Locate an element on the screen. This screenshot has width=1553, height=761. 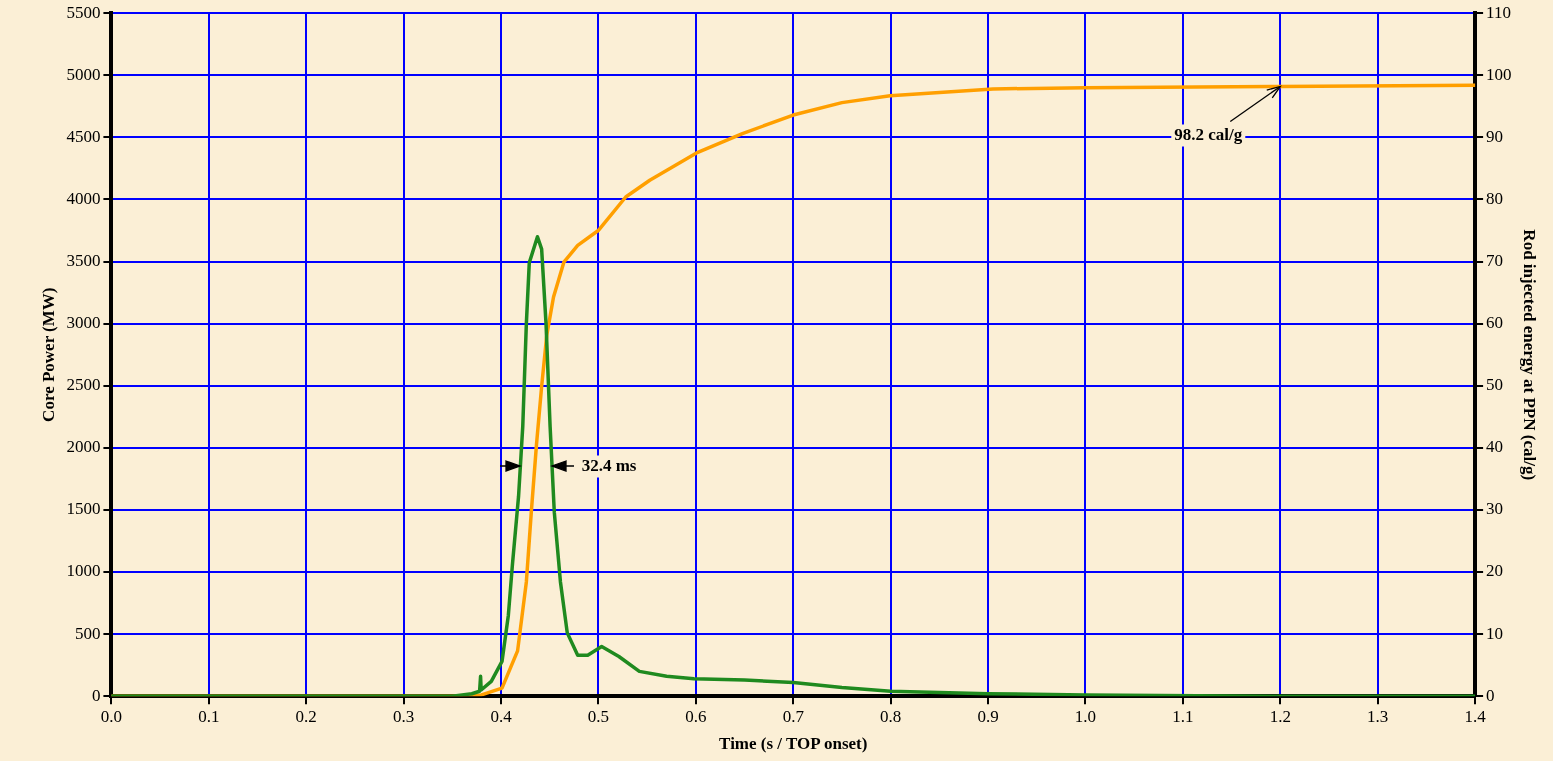
x-tick-label: 1.0 is located at coordinates (1085, 716).